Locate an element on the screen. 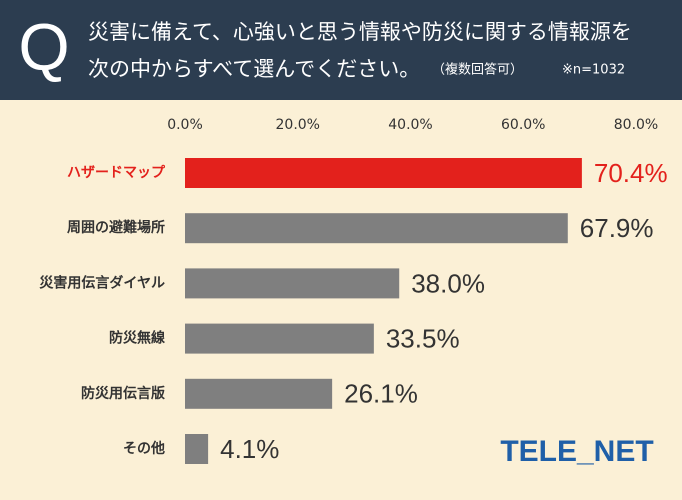 The image size is (682, 500). value-label: 38.0% is located at coordinates (448, 283).